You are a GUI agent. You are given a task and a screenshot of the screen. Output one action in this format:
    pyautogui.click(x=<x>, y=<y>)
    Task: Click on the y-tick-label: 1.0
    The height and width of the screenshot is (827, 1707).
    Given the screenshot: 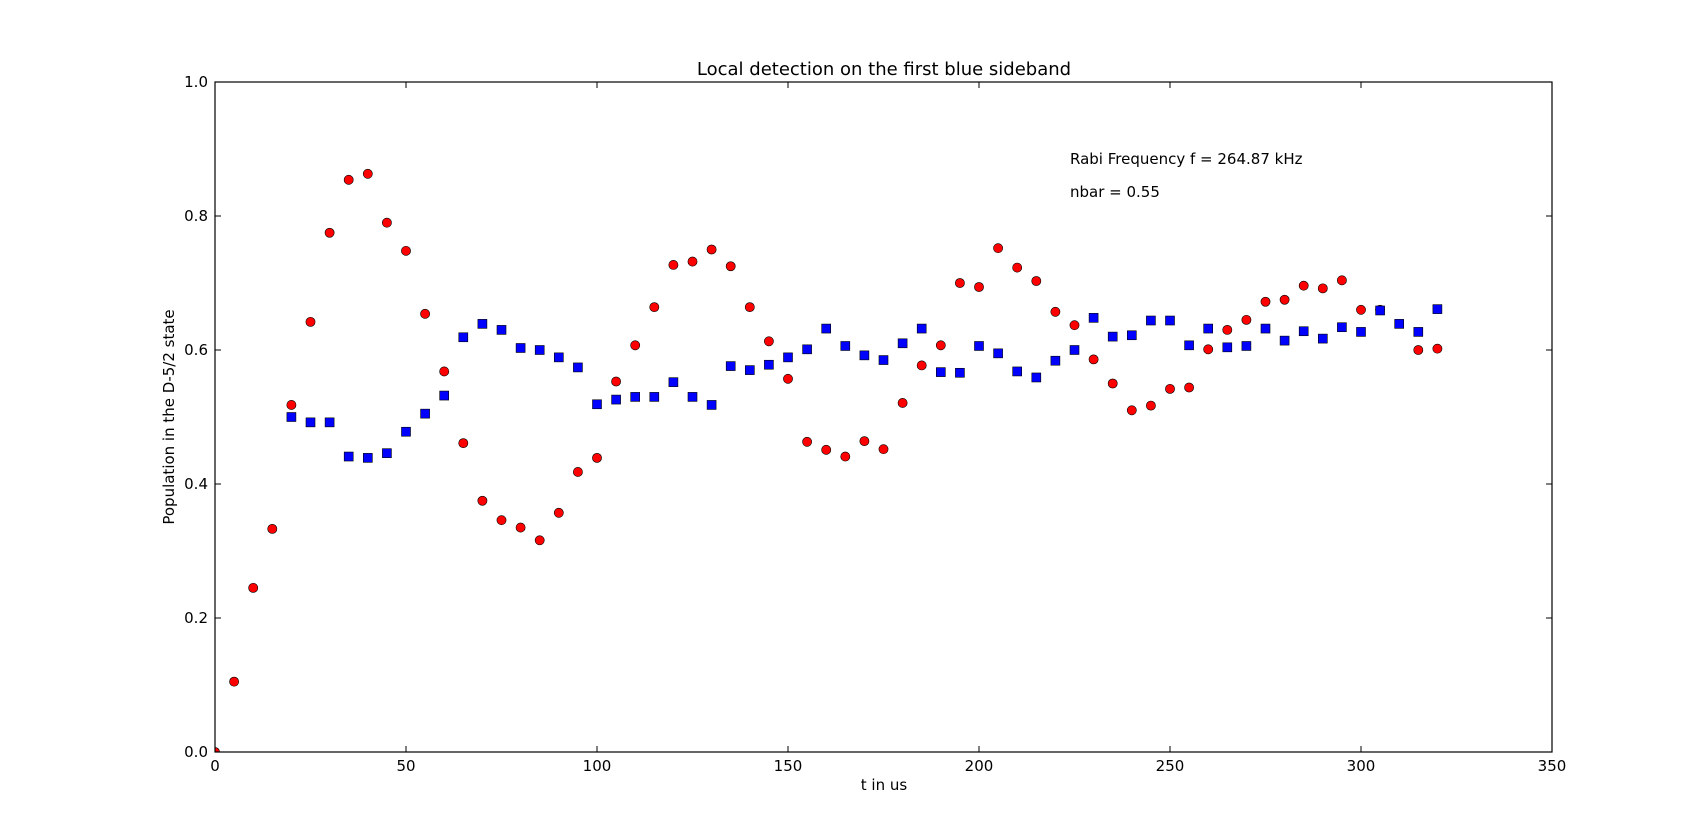 What is the action you would take?
    pyautogui.click(x=196, y=82)
    